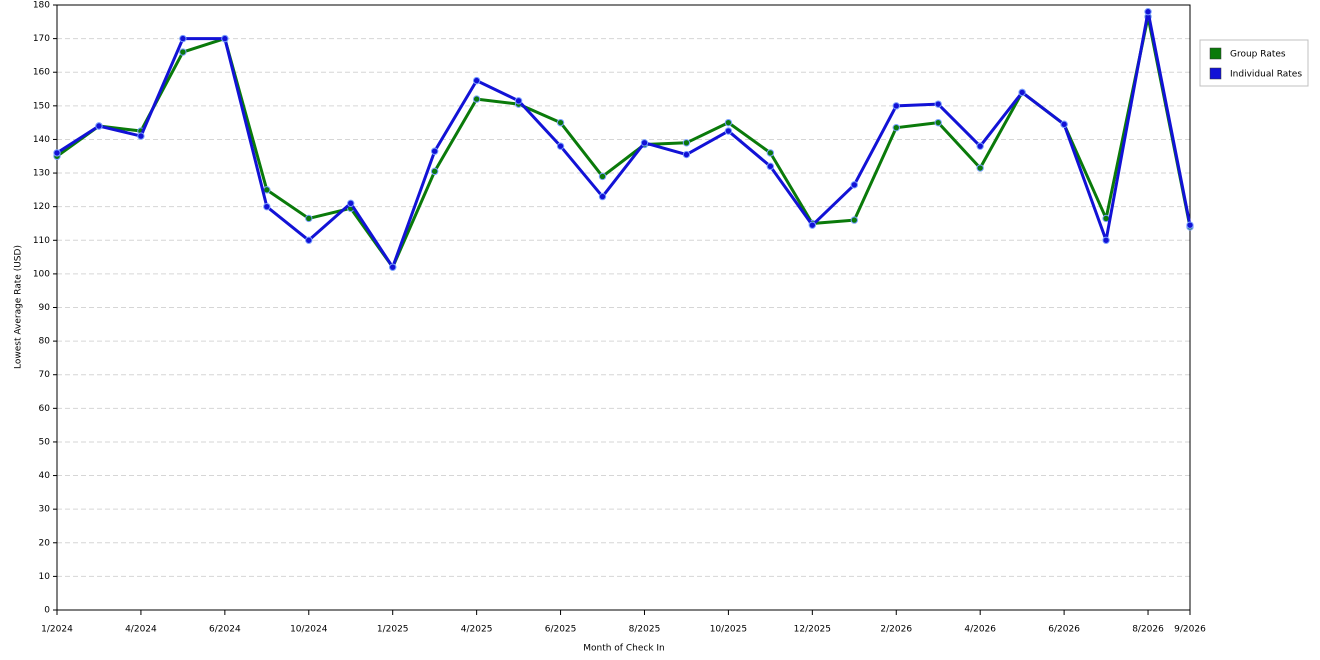 The width and height of the screenshot is (1320, 660). What do you see at coordinates (41, 140) in the screenshot?
I see `y-tick-label: 140` at bounding box center [41, 140].